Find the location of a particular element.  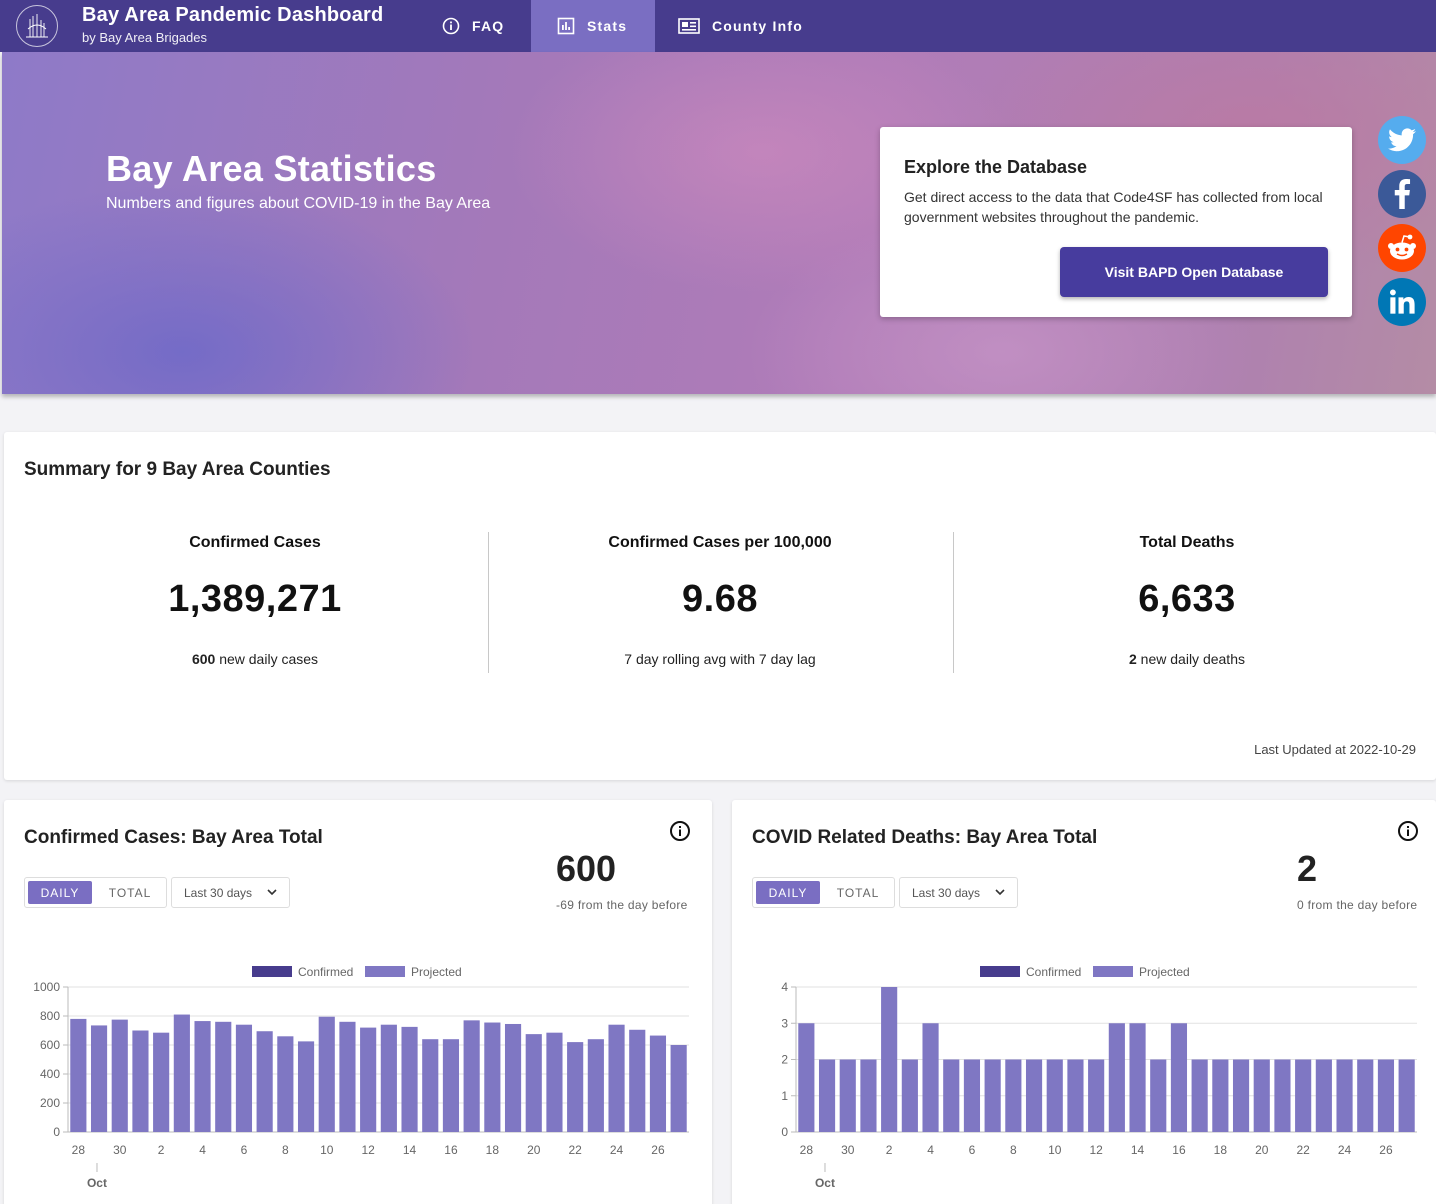

x-tick-label: 12 is located at coordinates (368, 1150).